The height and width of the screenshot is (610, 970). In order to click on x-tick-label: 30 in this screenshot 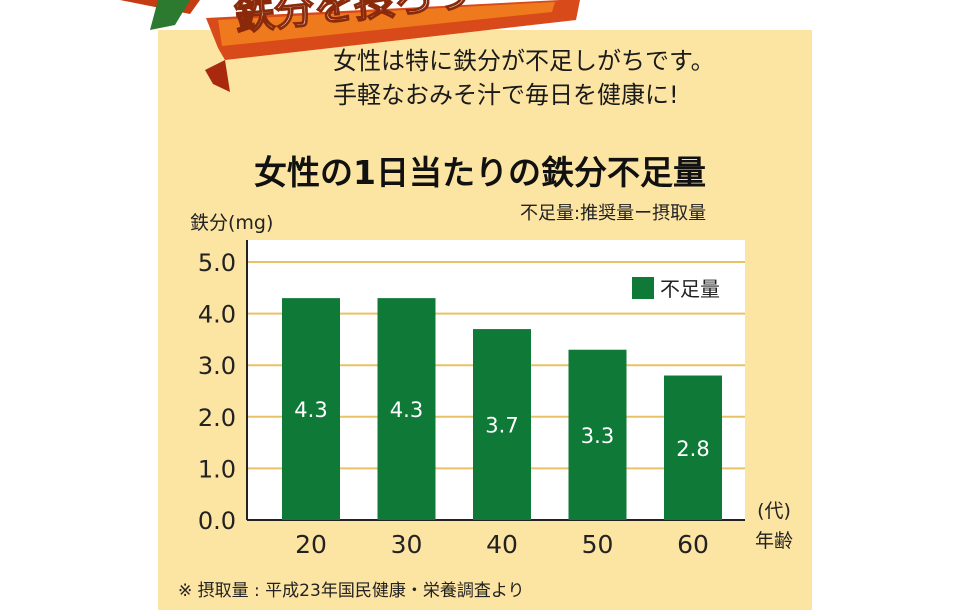, I will do `click(407, 544)`.